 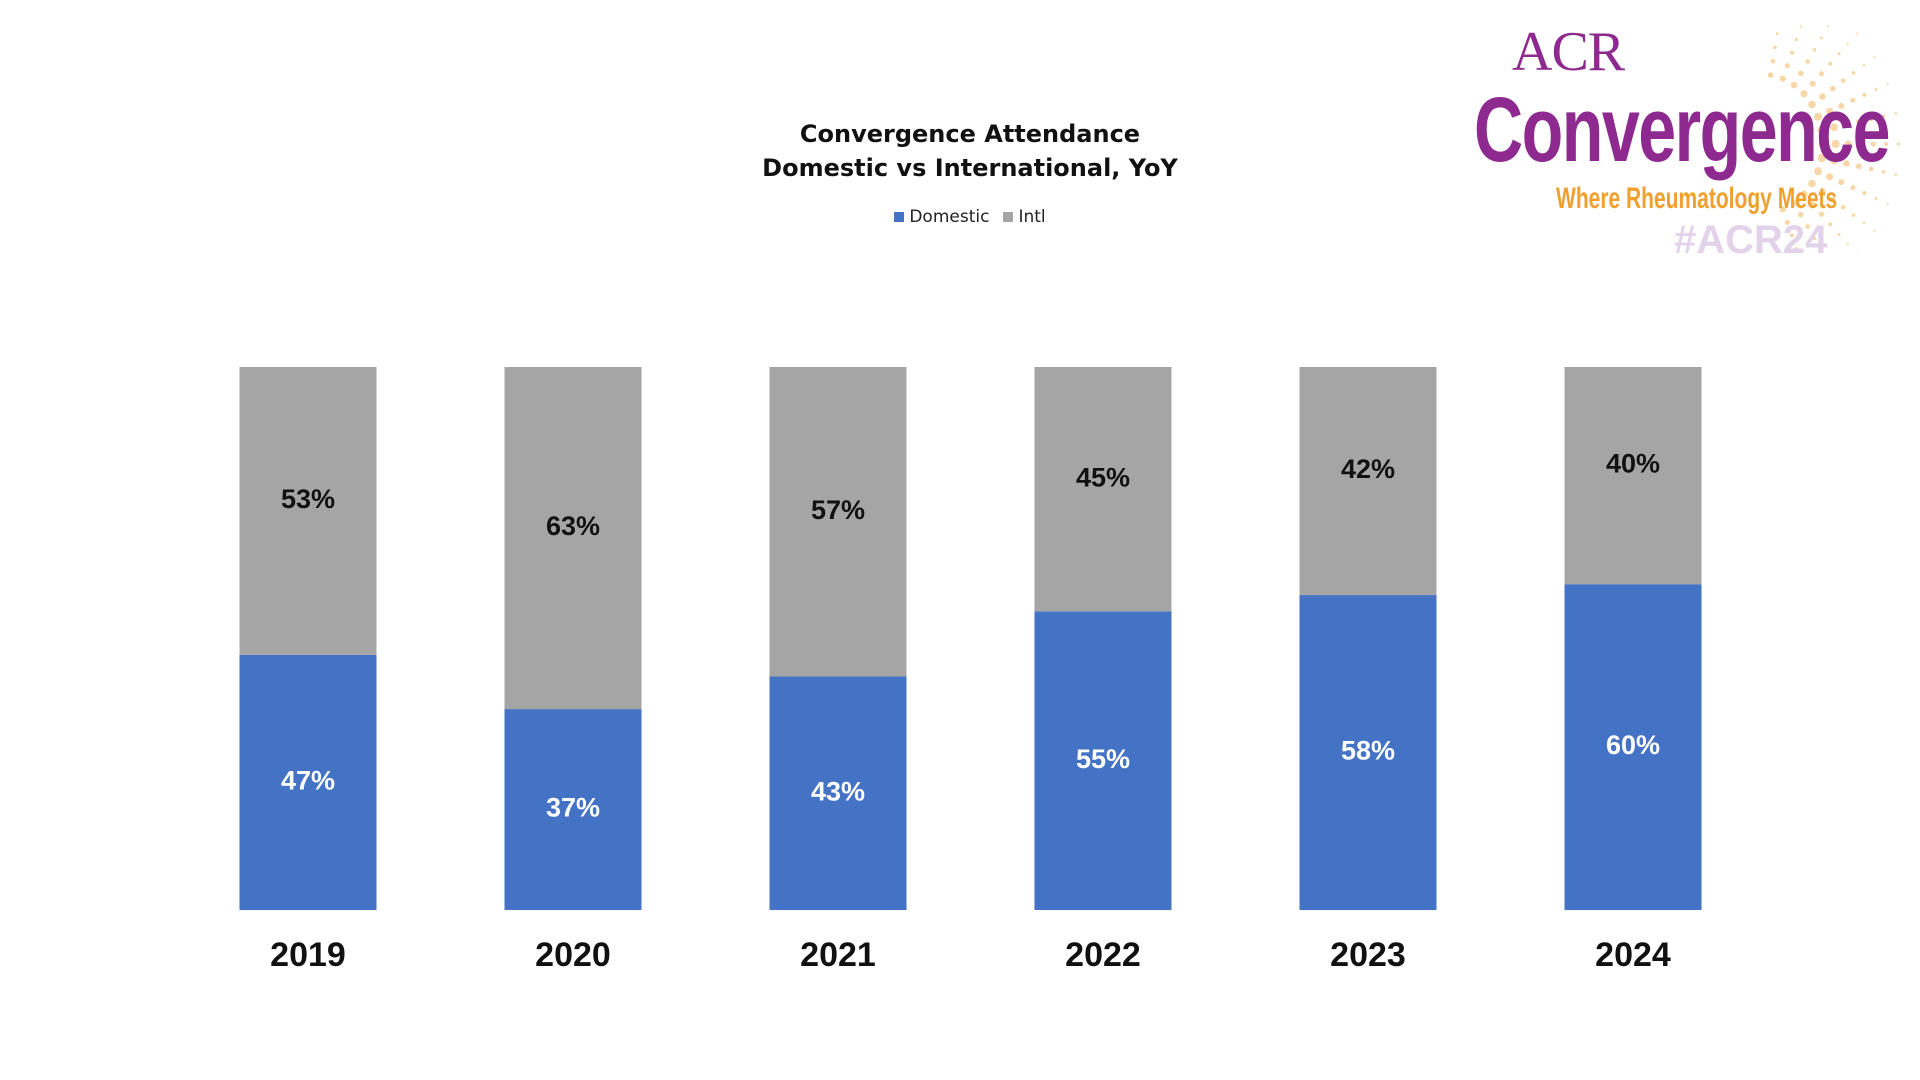 What do you see at coordinates (899, 217) in the screenshot?
I see `legend-swatch-domestic` at bounding box center [899, 217].